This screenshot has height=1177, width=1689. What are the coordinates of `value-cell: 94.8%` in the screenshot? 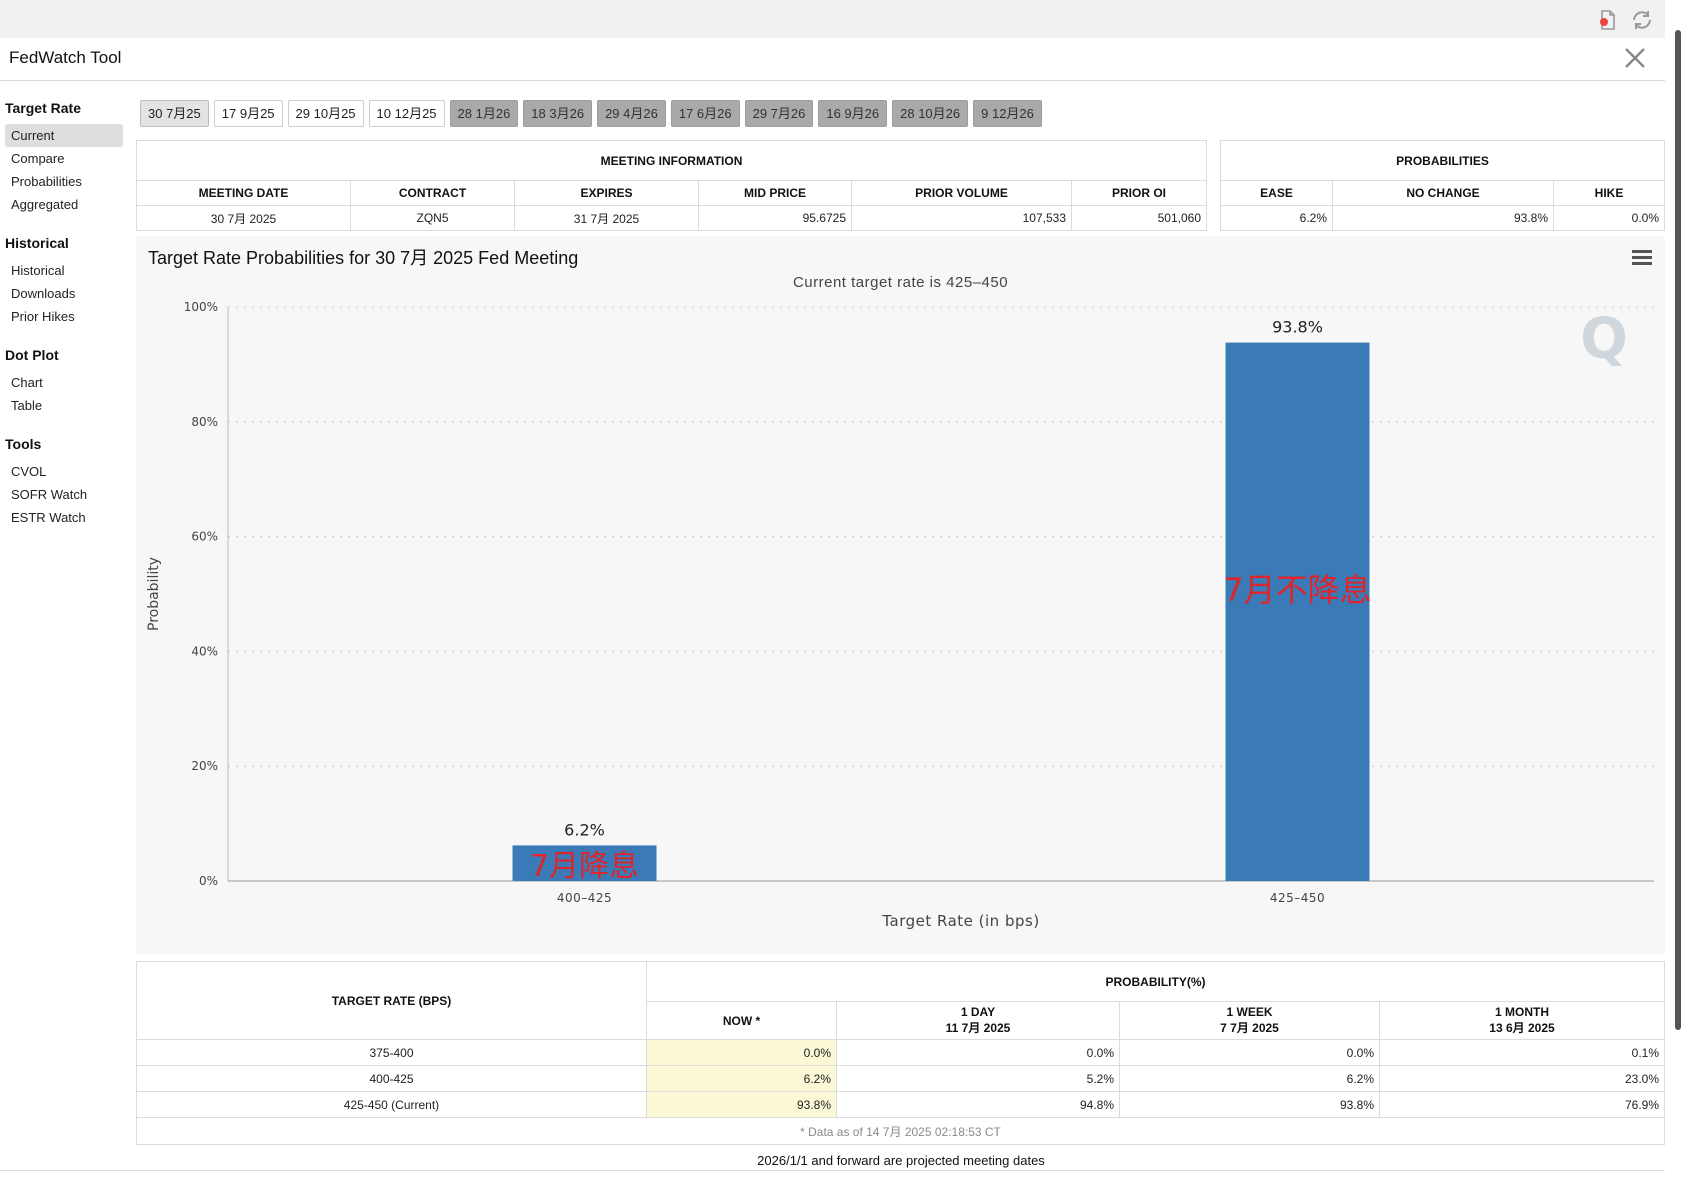 It's located at (978, 1104).